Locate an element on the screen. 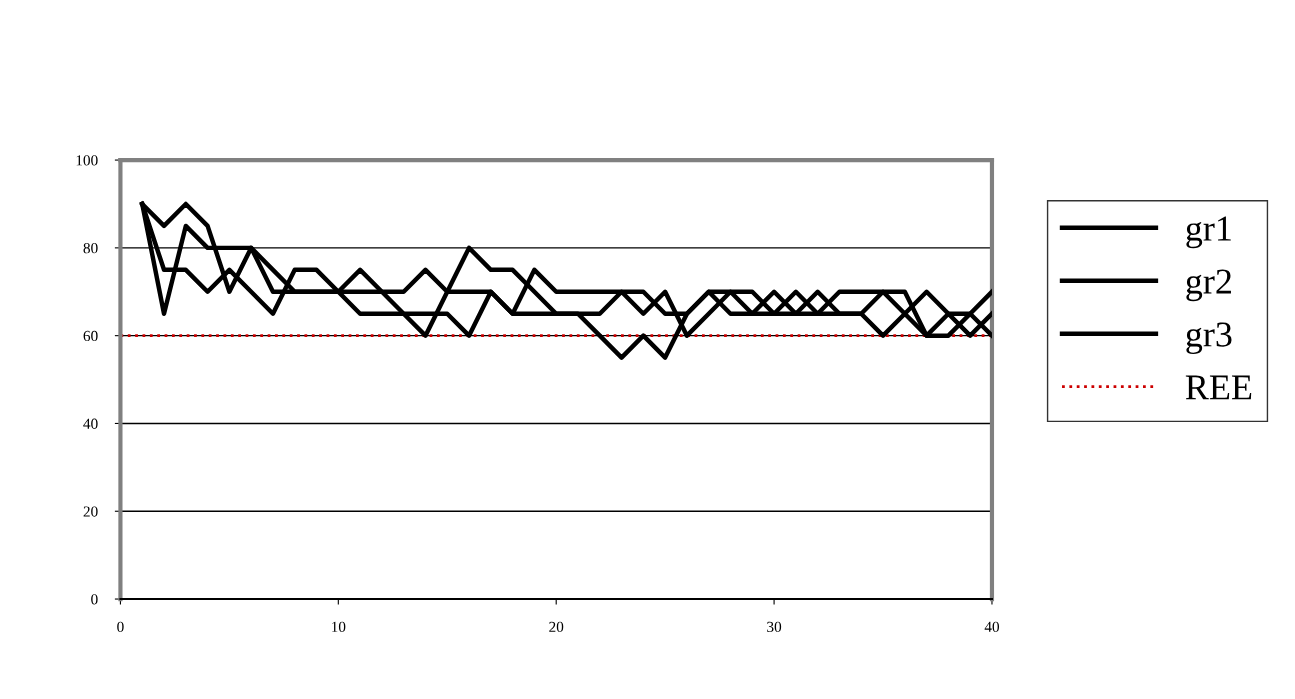  y-tick-label: 40 is located at coordinates (90, 423).